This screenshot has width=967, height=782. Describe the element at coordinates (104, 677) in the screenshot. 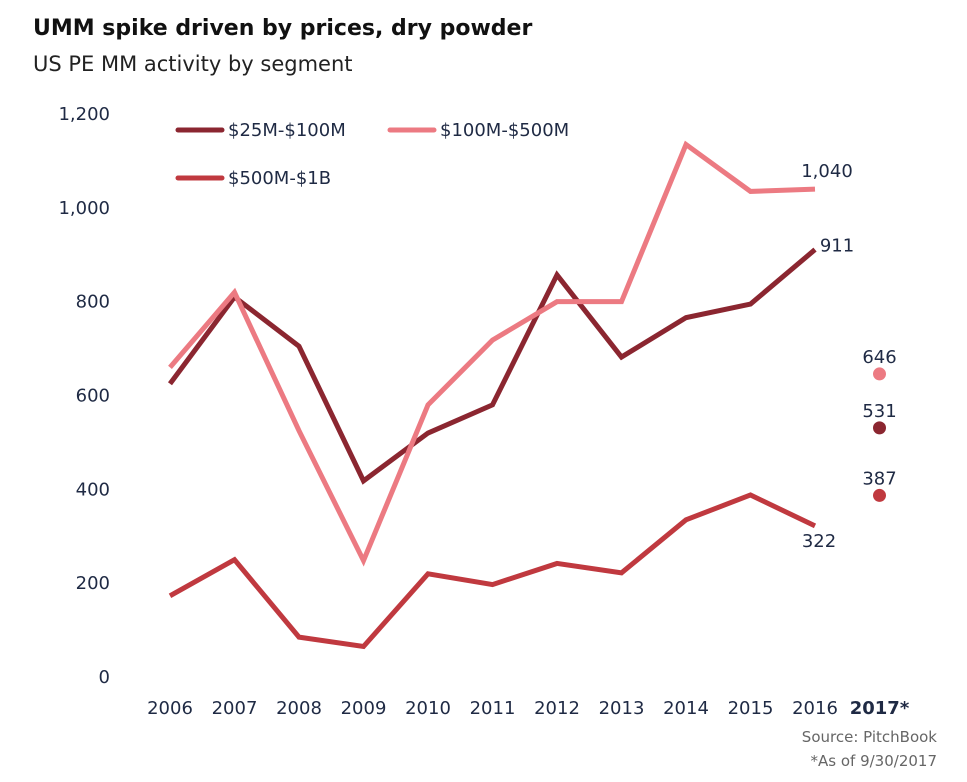

I see `y-tick-label: 0` at that location.